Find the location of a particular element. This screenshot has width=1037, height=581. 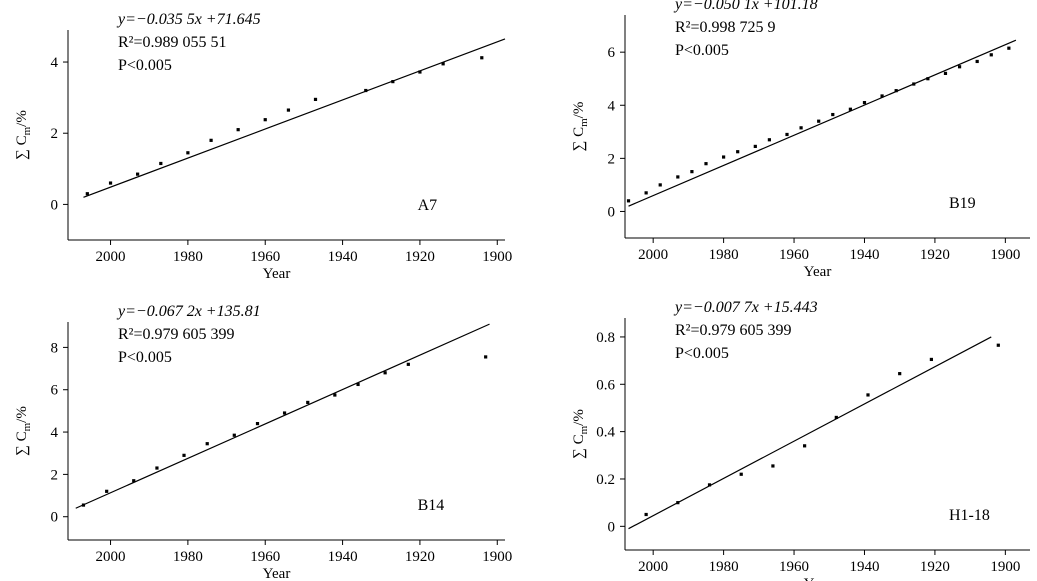

panel-label: B14 is located at coordinates (431, 505).